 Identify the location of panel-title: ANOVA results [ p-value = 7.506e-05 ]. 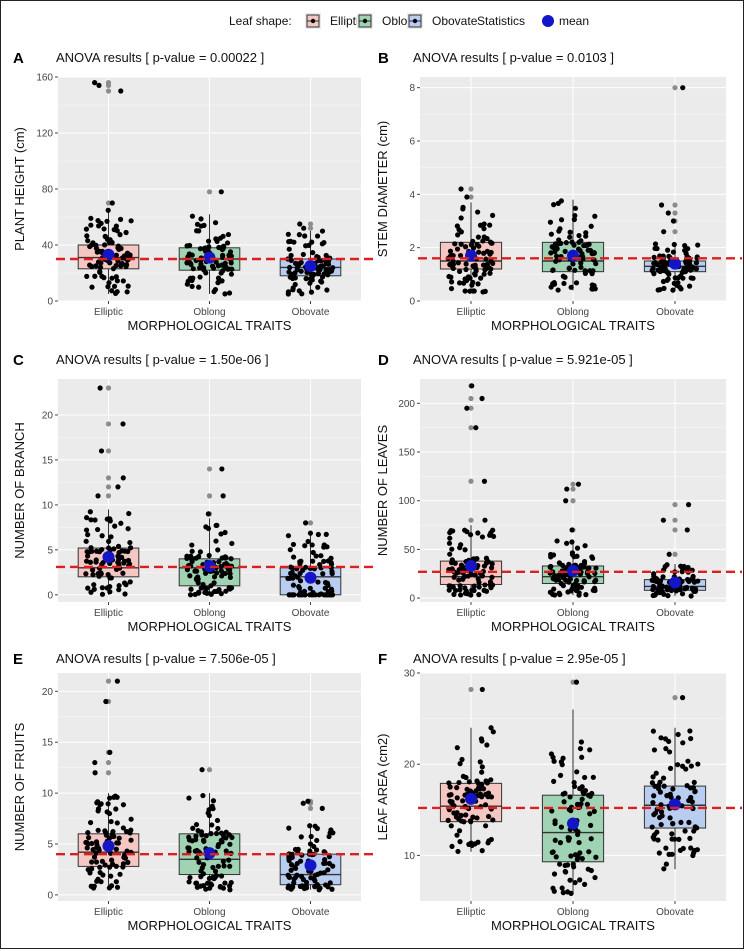
(166, 658).